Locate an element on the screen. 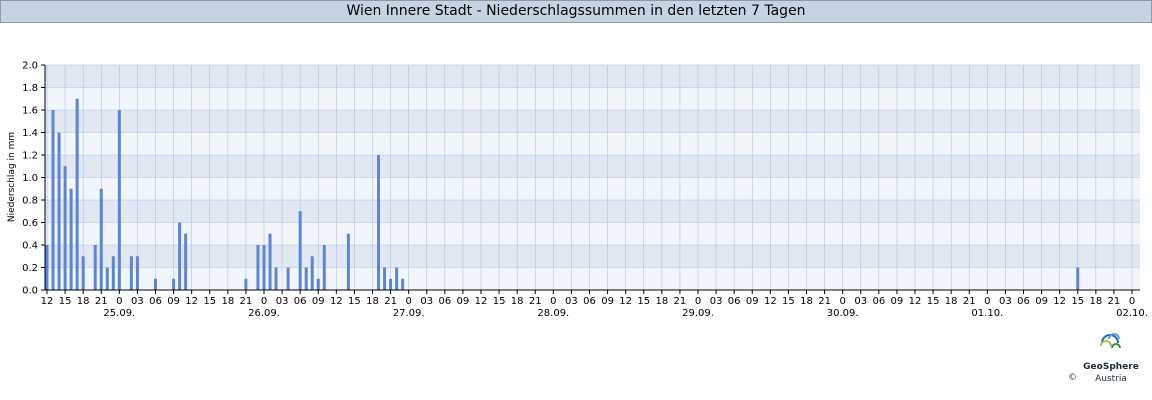  date-label: 25.09. is located at coordinates (119, 313).